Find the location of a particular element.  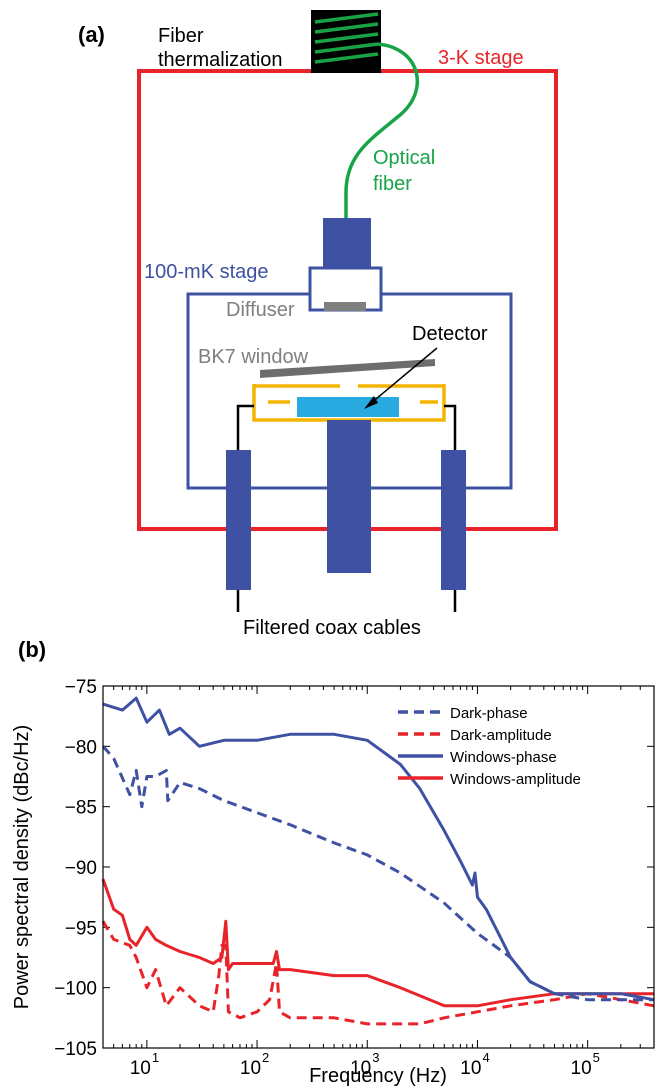

panel-a-label: (a) is located at coordinates (91, 34).